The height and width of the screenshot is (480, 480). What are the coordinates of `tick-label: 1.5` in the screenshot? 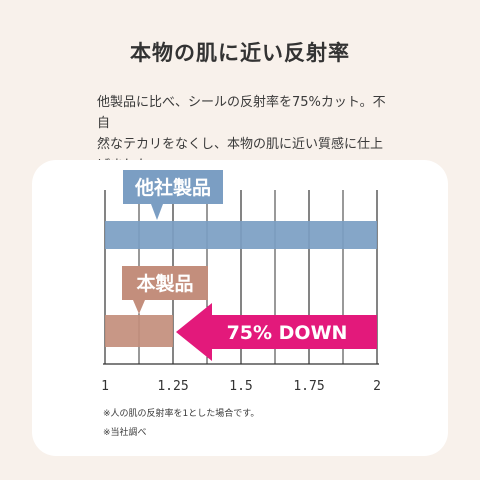 It's located at (240, 386).